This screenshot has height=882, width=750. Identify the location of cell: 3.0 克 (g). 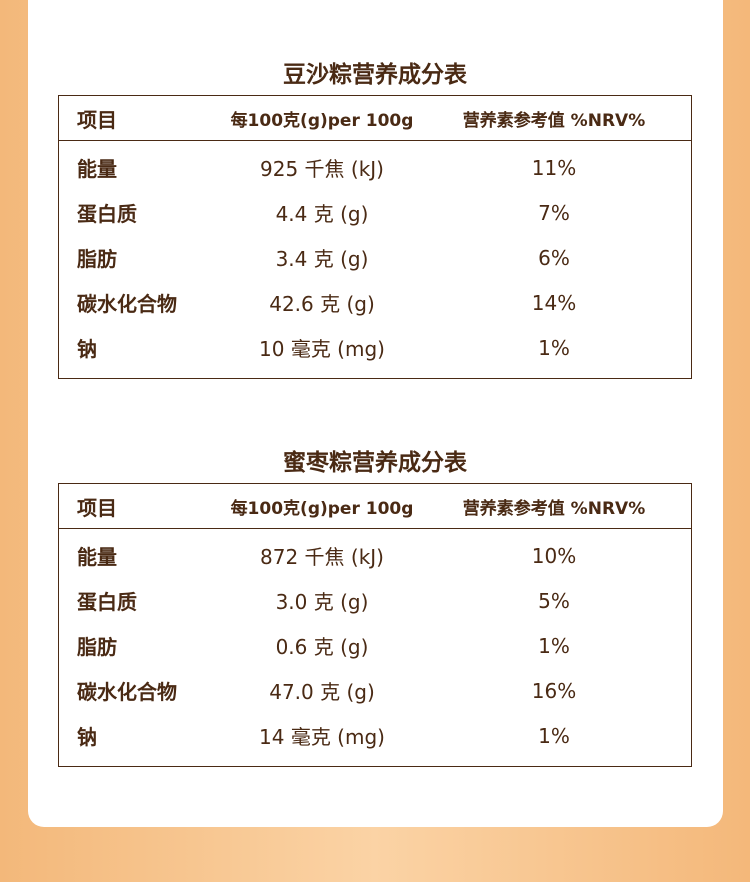
(322, 602).